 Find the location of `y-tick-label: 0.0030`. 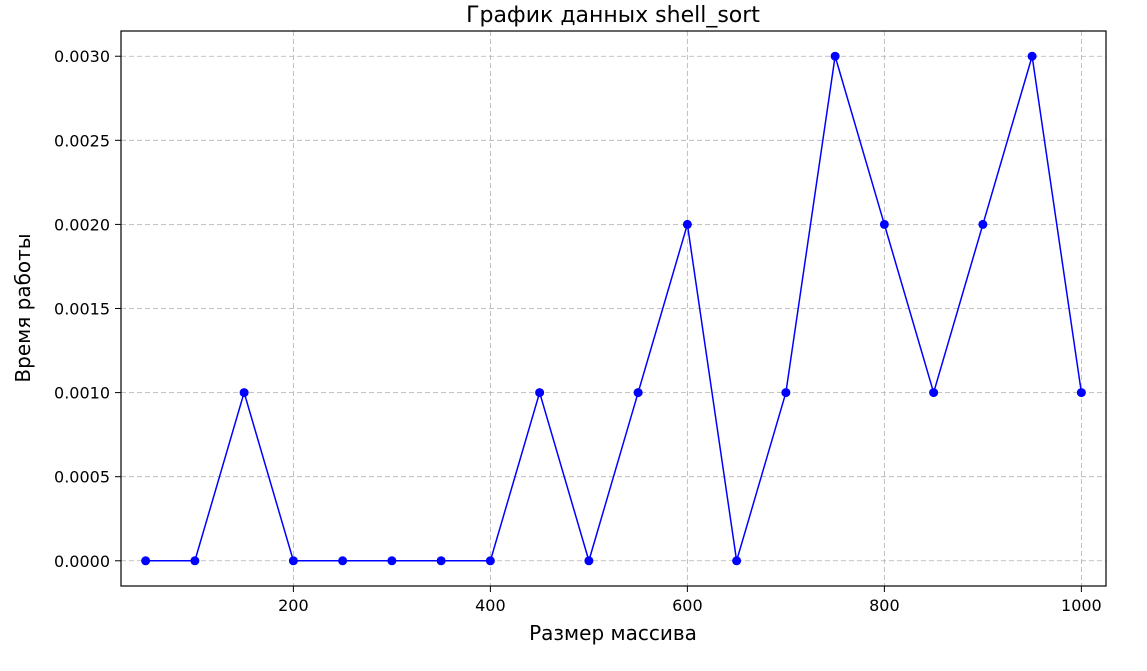

y-tick-label: 0.0030 is located at coordinates (82, 56).